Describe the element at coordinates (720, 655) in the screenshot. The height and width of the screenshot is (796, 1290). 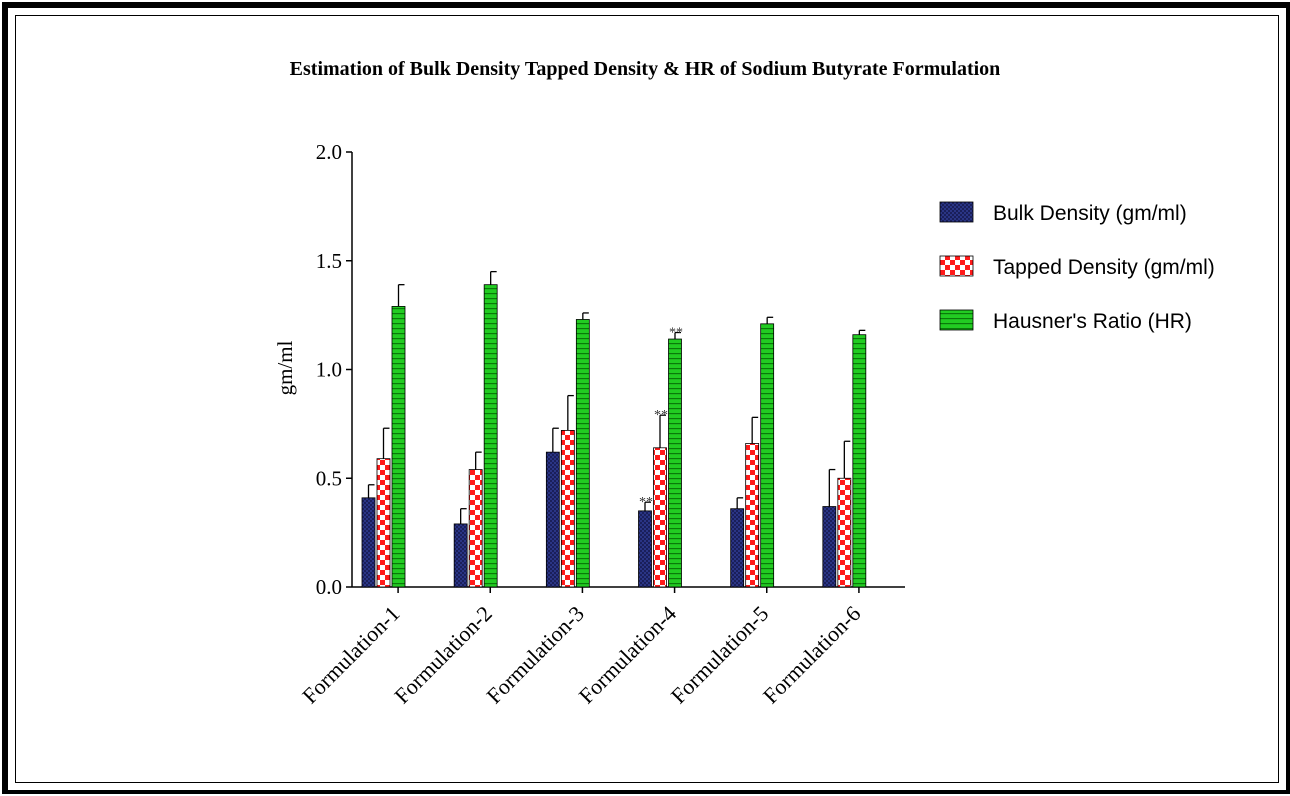
I see `x-tick-label: Formulation-5` at that location.